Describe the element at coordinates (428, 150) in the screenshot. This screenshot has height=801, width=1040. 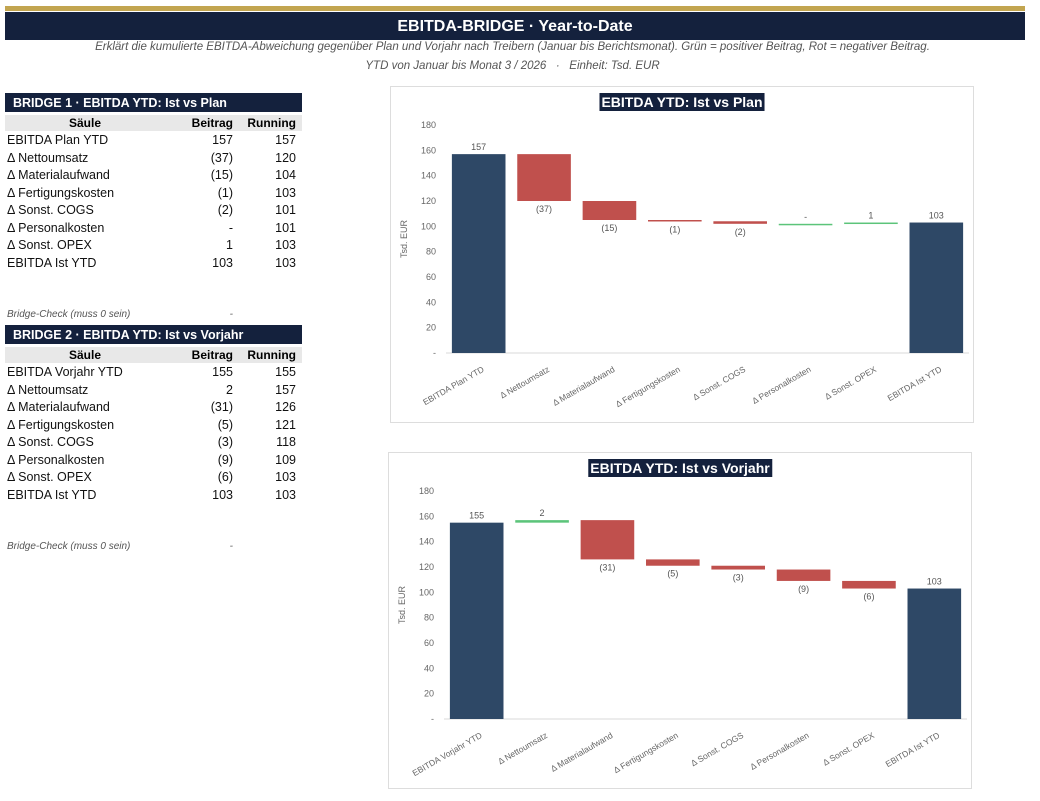
I see `y-tick-label: 160` at that location.